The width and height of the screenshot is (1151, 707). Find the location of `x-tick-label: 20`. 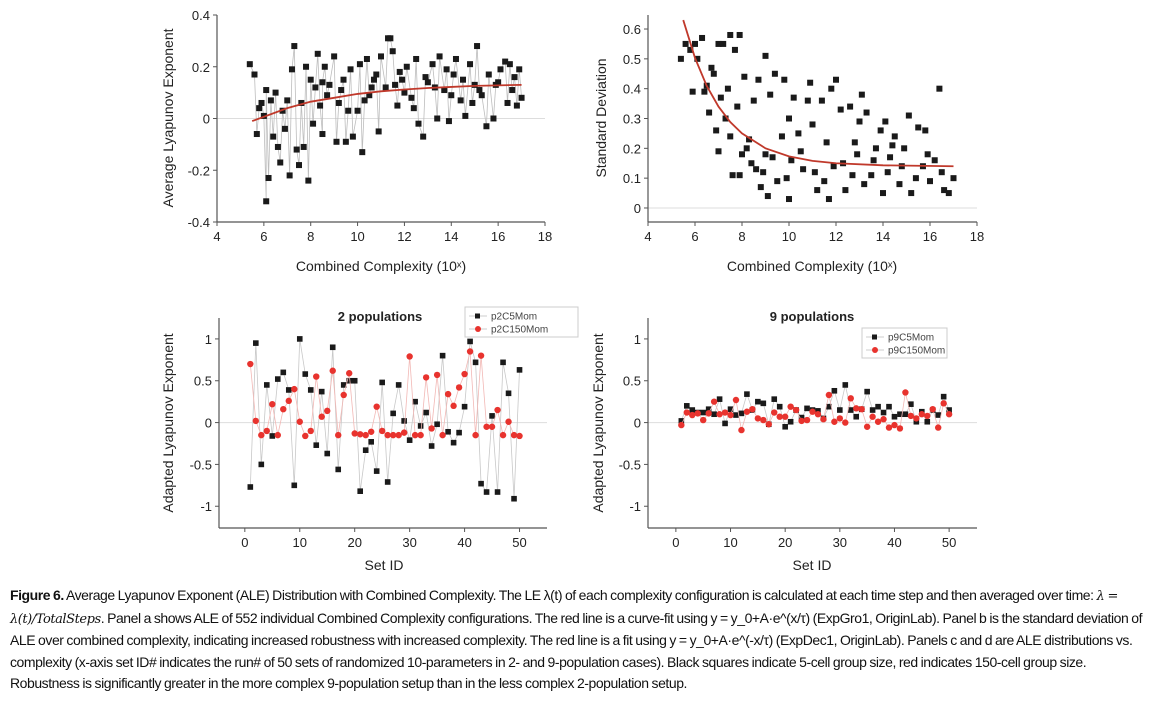

x-tick-label: 20 is located at coordinates (785, 542).